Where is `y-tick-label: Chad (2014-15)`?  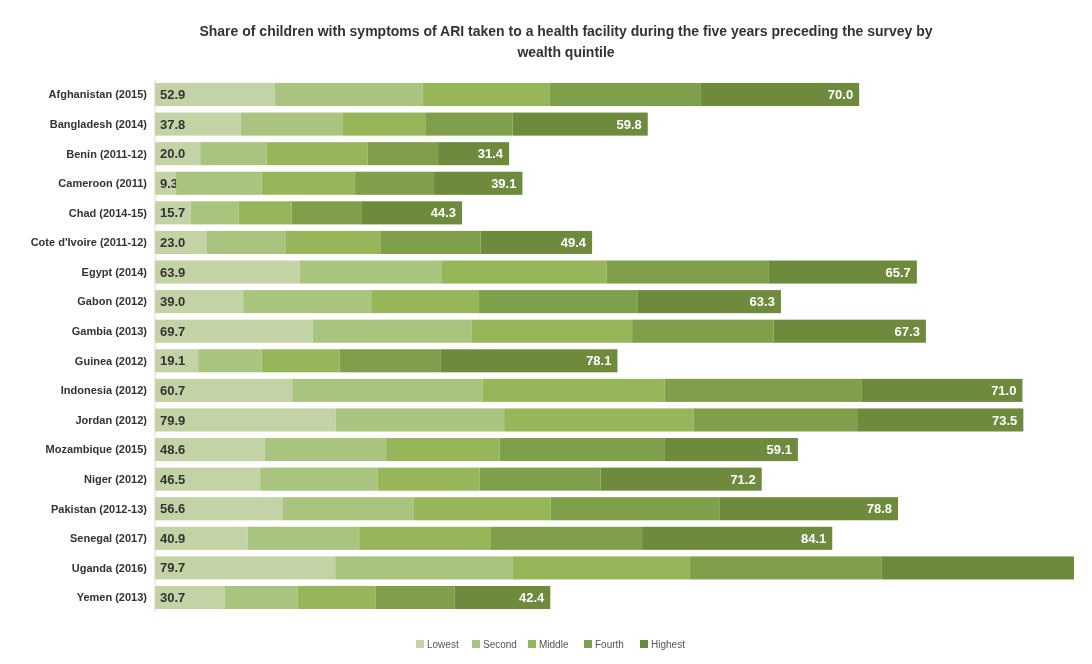 y-tick-label: Chad (2014-15) is located at coordinates (108, 212).